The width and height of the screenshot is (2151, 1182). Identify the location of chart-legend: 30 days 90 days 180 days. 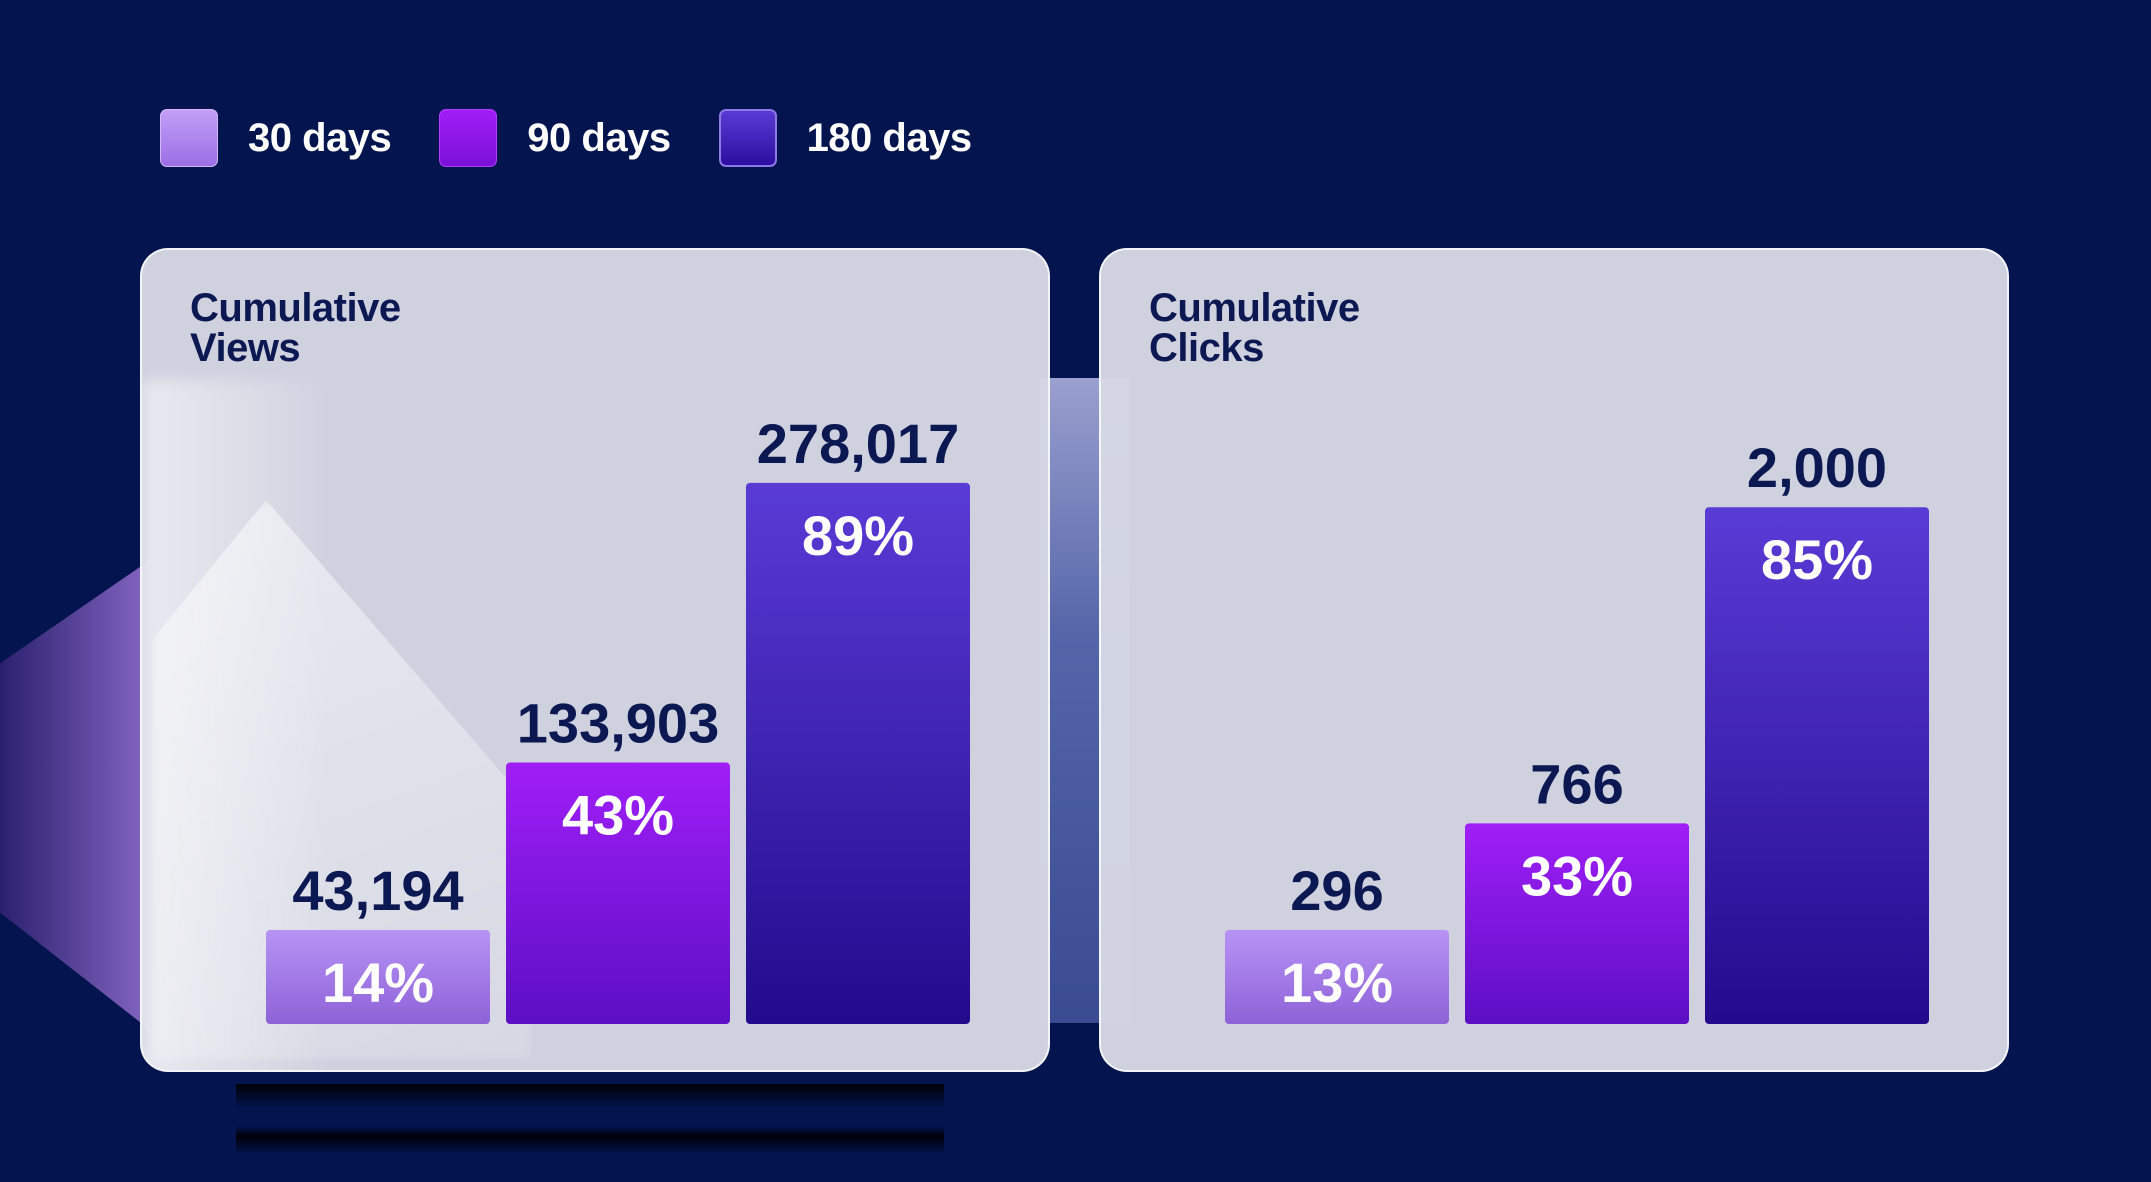
(590, 138).